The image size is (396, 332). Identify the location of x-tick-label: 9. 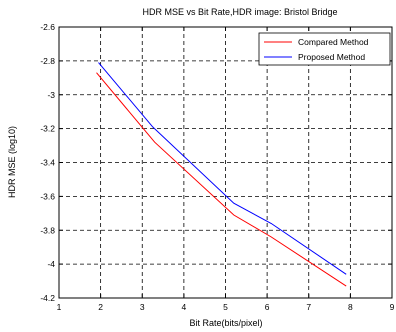
(392, 307).